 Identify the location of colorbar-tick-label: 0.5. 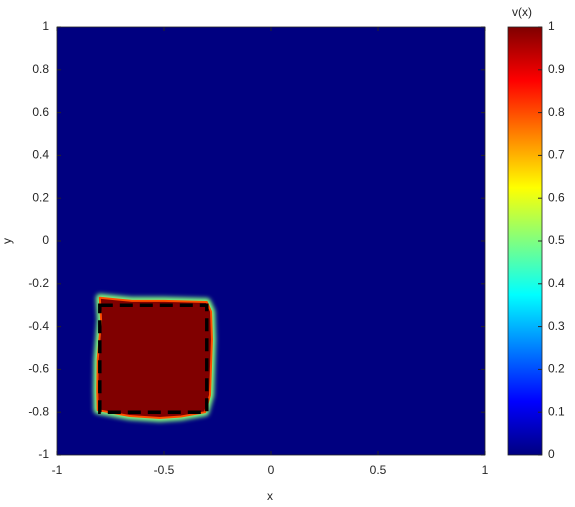
(556, 240).